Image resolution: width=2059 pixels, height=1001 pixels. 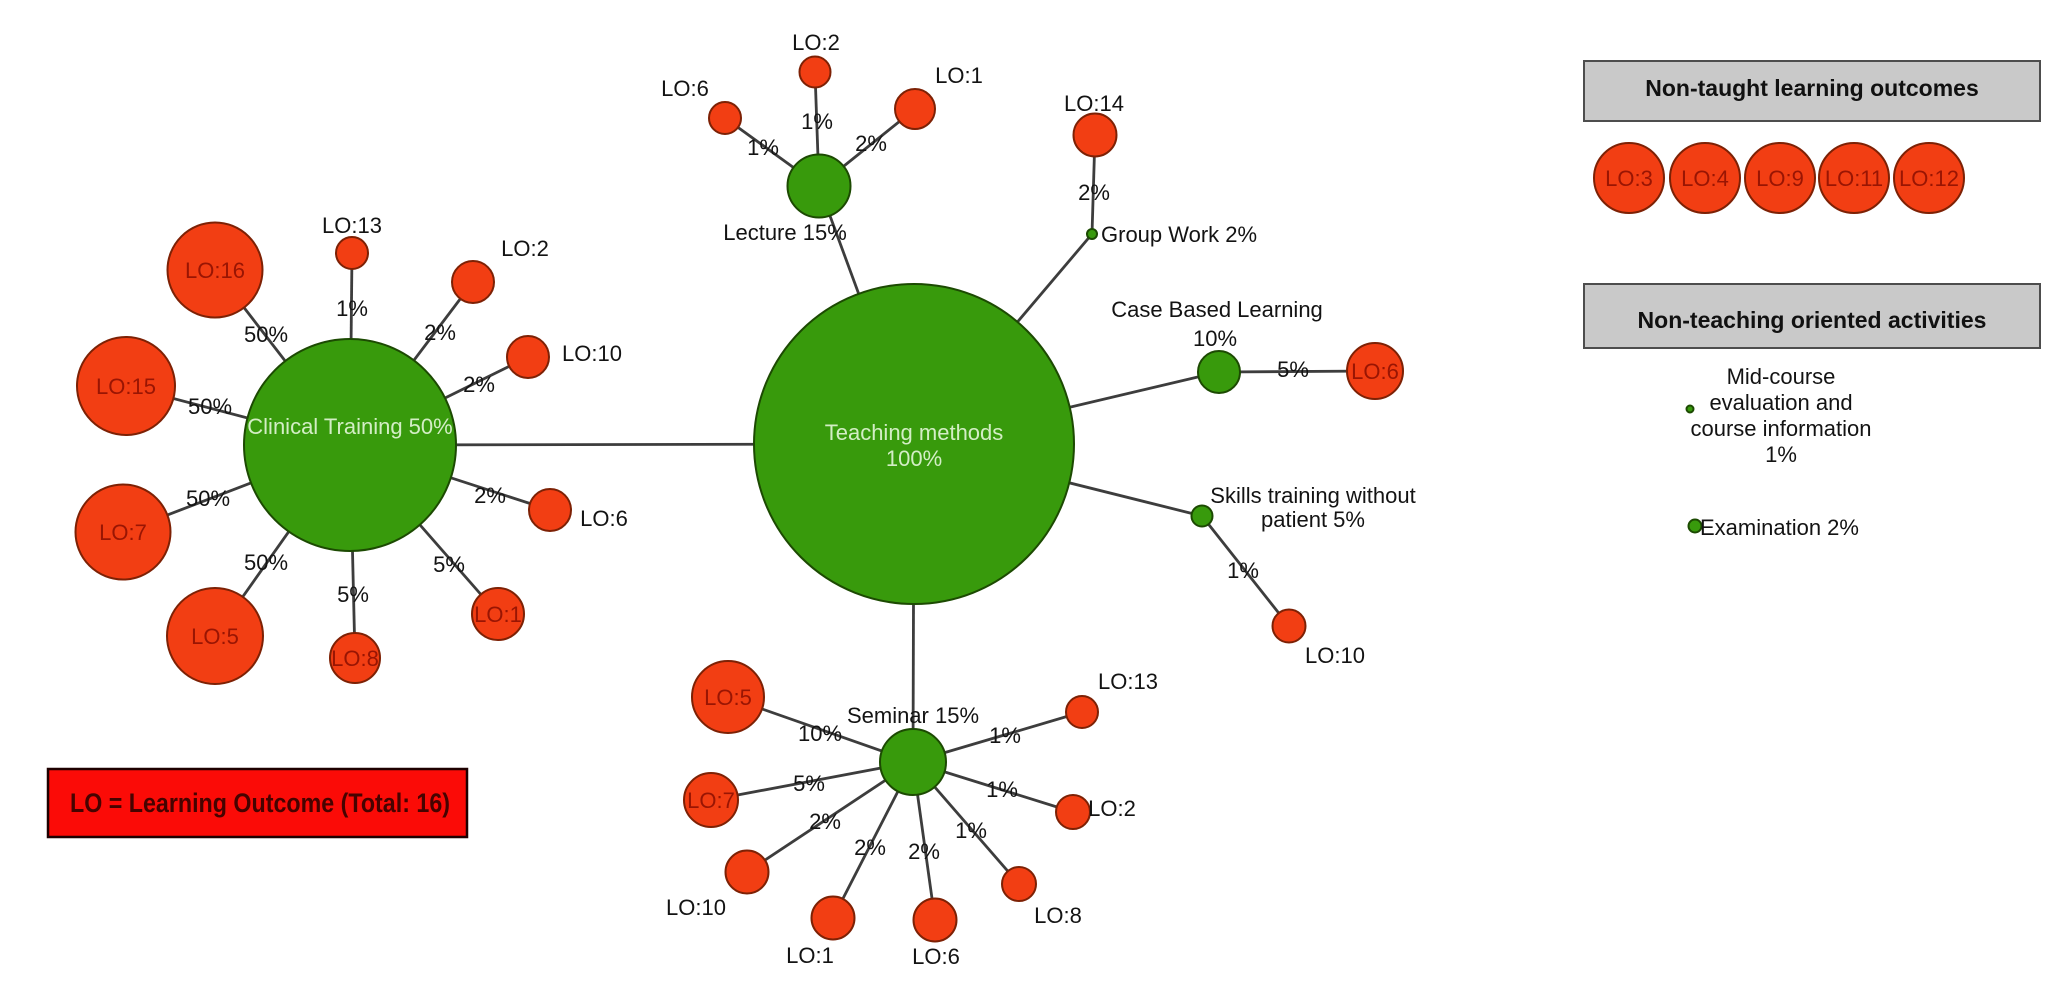 What do you see at coordinates (1929, 178) in the screenshot?
I see `svg-text: LO:12` at bounding box center [1929, 178].